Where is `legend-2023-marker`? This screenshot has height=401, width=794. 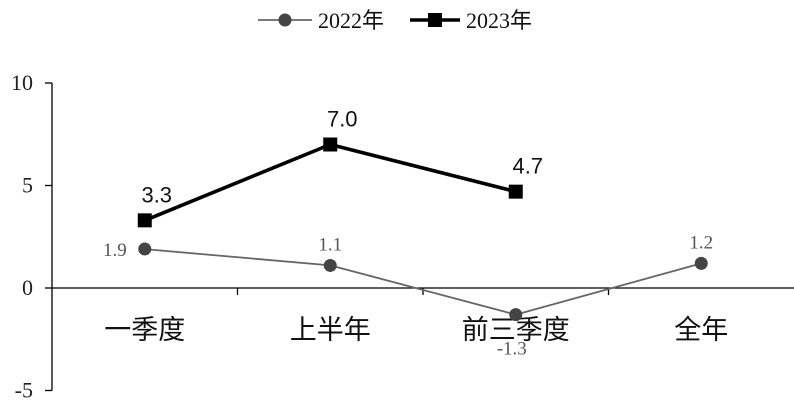 legend-2023-marker is located at coordinates (435, 20).